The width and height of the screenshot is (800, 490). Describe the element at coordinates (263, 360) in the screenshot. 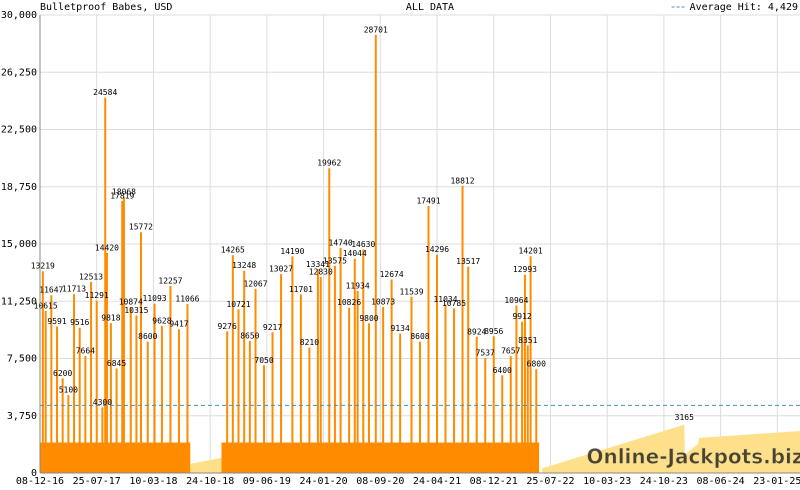

I see `value-label: 7050` at that location.